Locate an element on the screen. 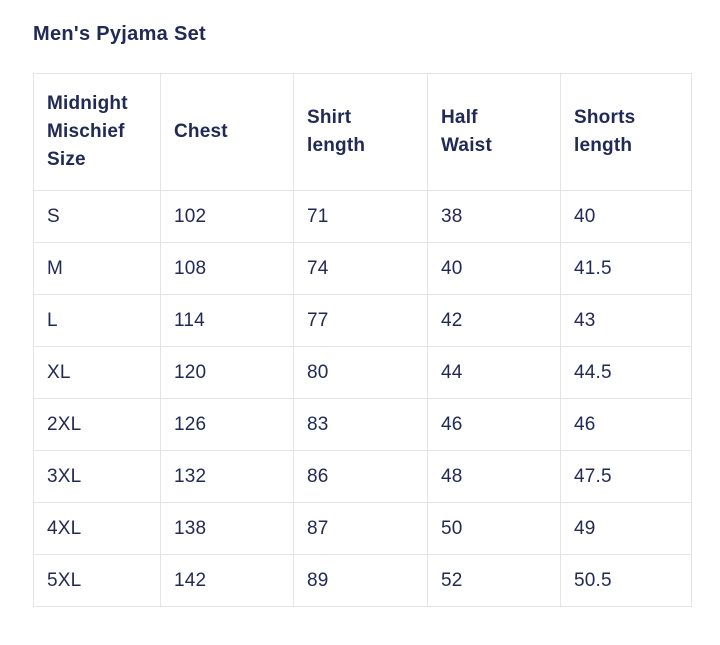  table-cell-size: 3XL is located at coordinates (97, 476).